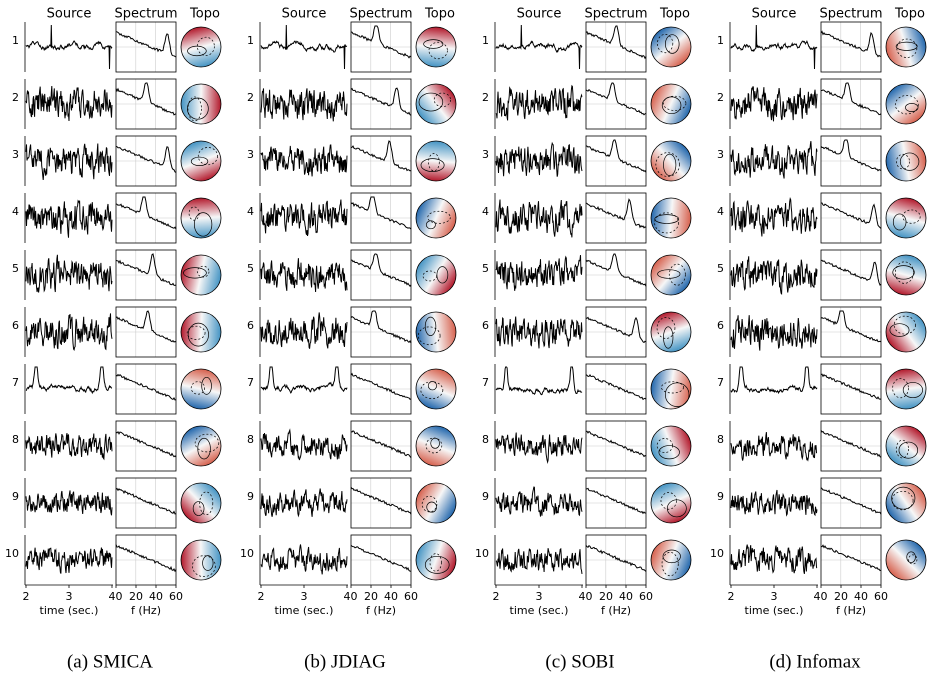  I want to click on x-tick-label: 20, so click(841, 596).